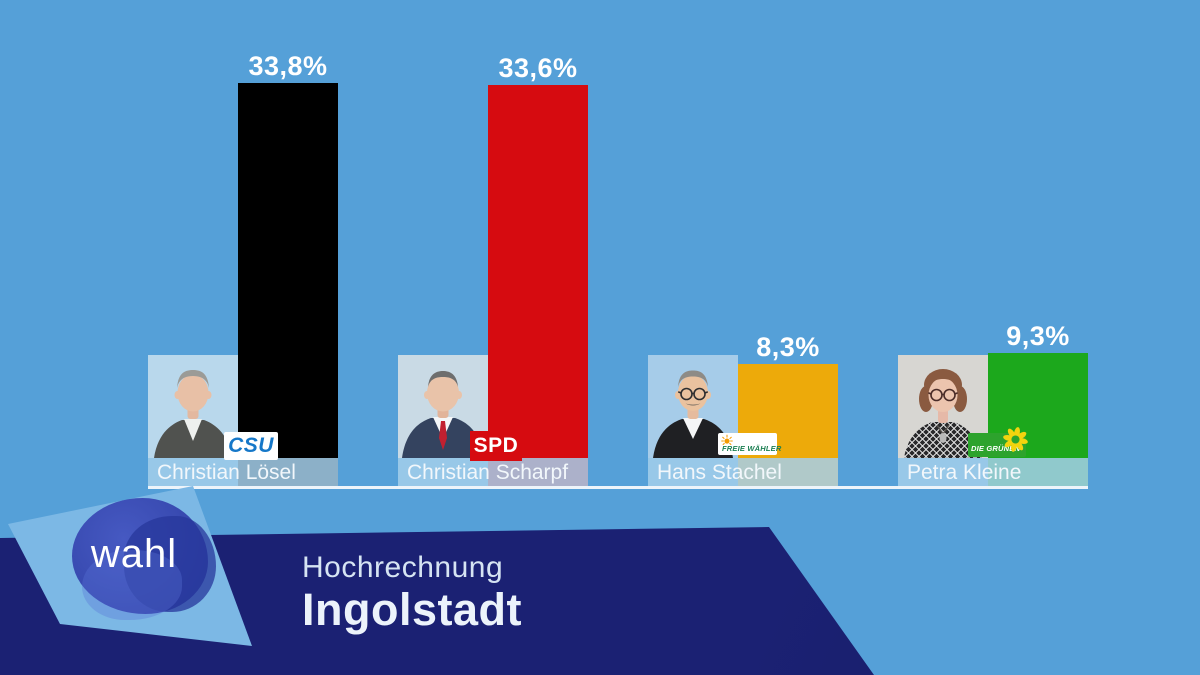  What do you see at coordinates (134, 553) in the screenshot?
I see `wahl-logo-text: wahl` at bounding box center [134, 553].